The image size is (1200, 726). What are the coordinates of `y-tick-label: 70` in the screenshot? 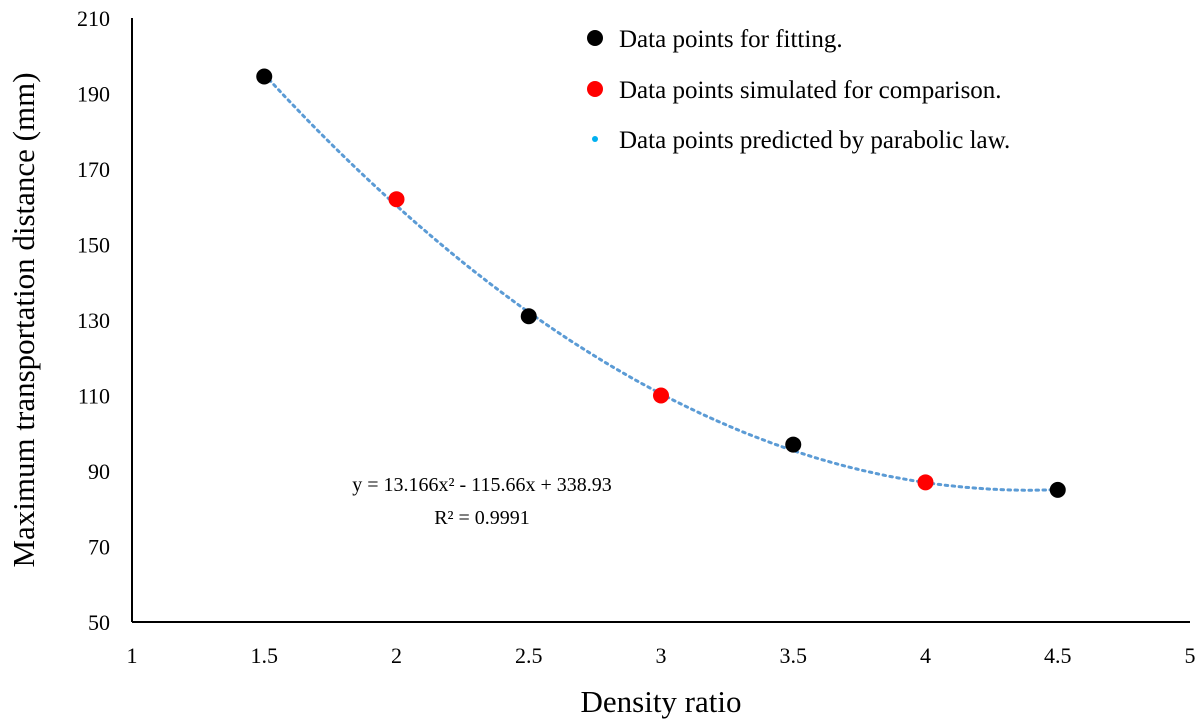 It's located at (99, 547).